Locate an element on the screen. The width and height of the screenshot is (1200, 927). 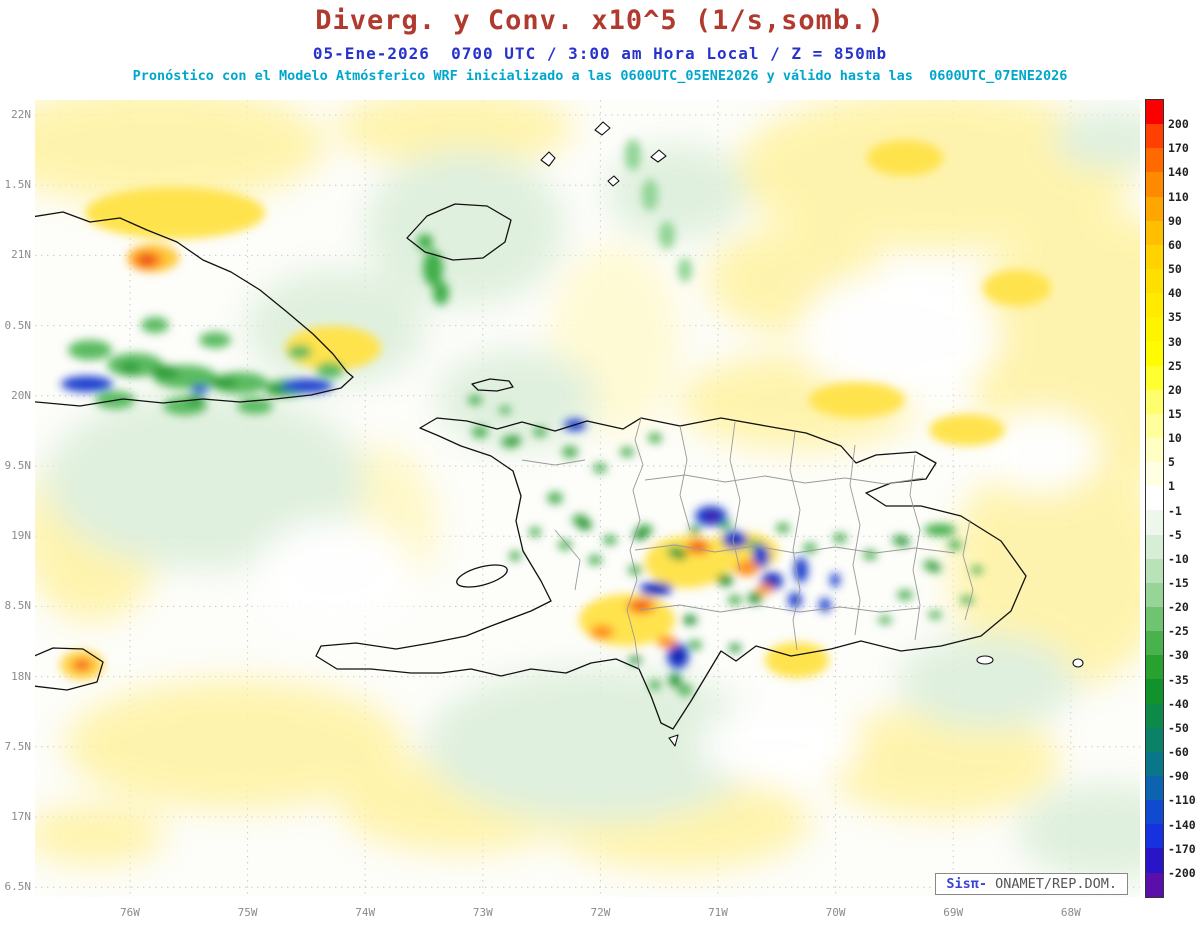
colorbar-label: -15 is located at coordinates (1178, 583).